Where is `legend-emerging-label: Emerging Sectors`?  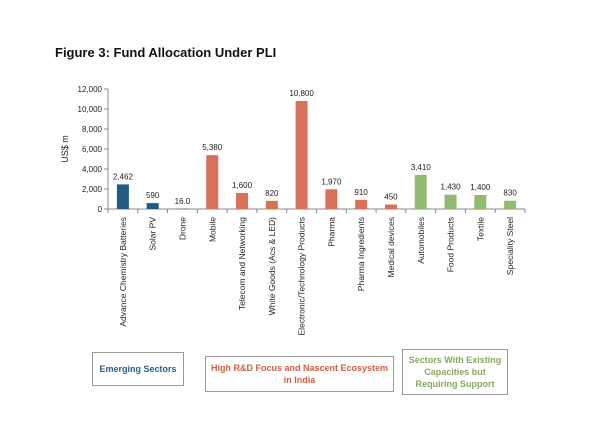 legend-emerging-label: Emerging Sectors is located at coordinates (138, 369).